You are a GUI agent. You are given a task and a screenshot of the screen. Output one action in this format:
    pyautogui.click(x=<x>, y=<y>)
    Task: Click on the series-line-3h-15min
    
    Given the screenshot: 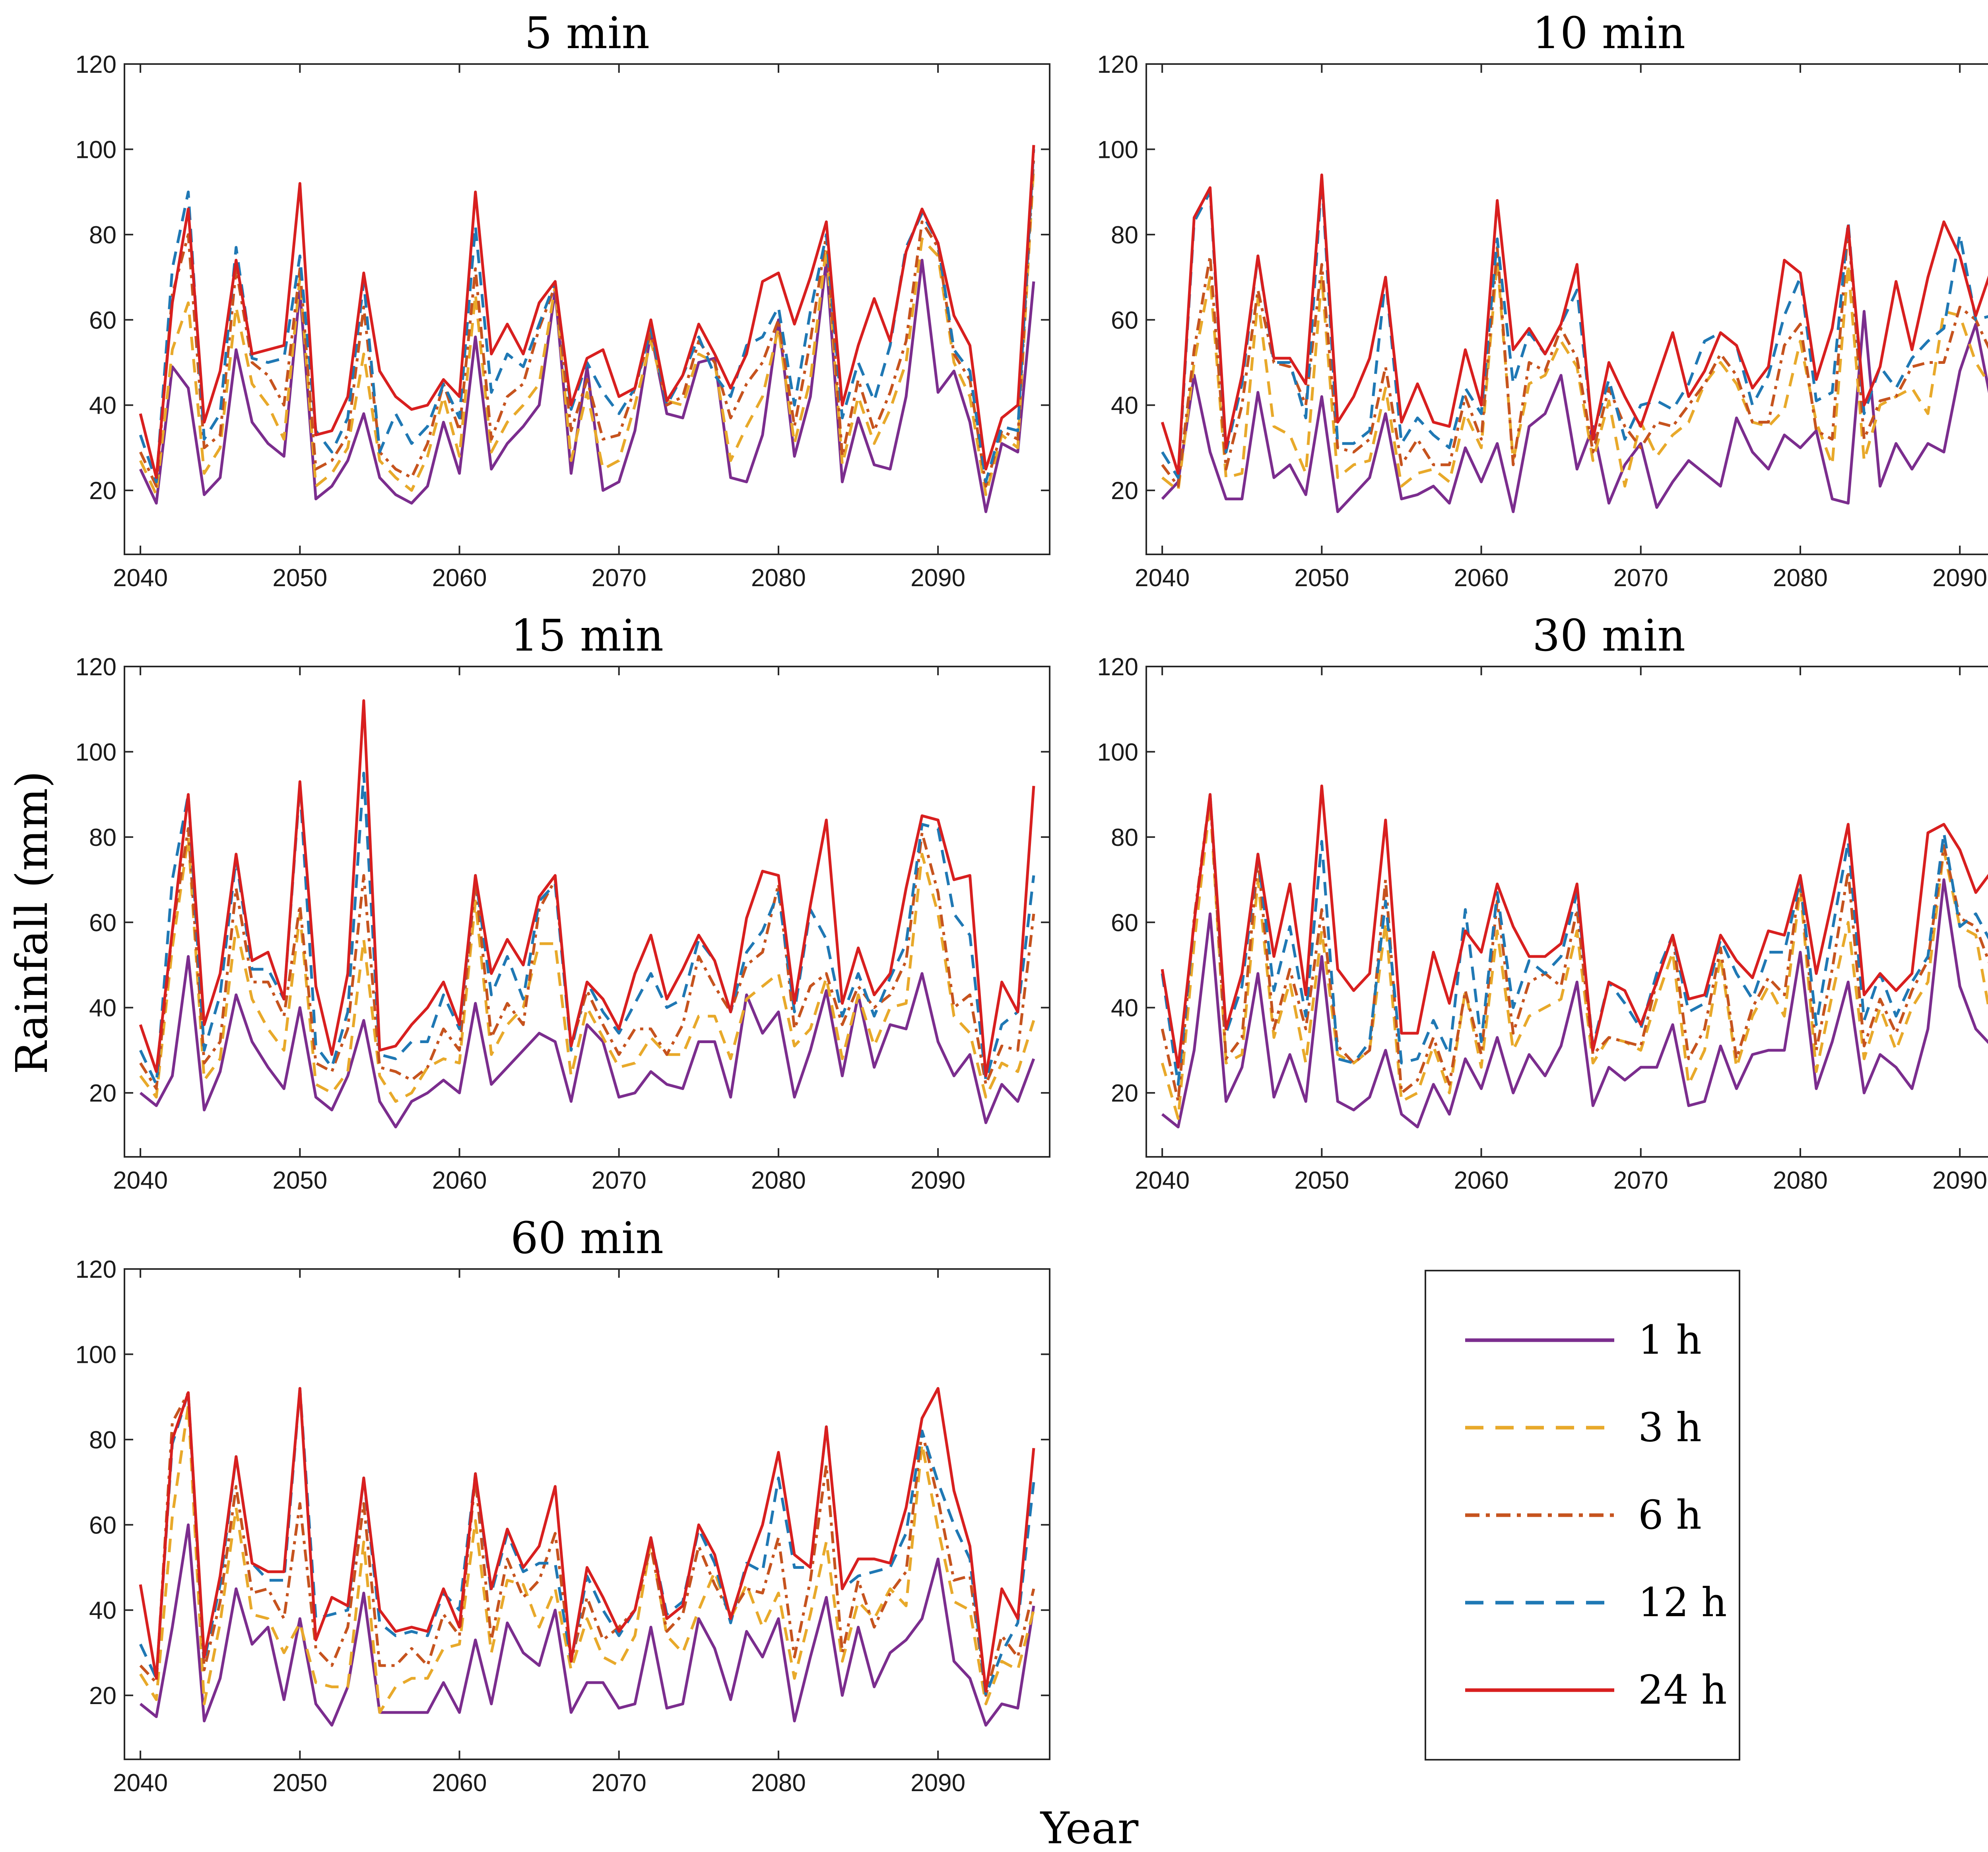 What is the action you would take?
    pyautogui.click(x=587, y=969)
    